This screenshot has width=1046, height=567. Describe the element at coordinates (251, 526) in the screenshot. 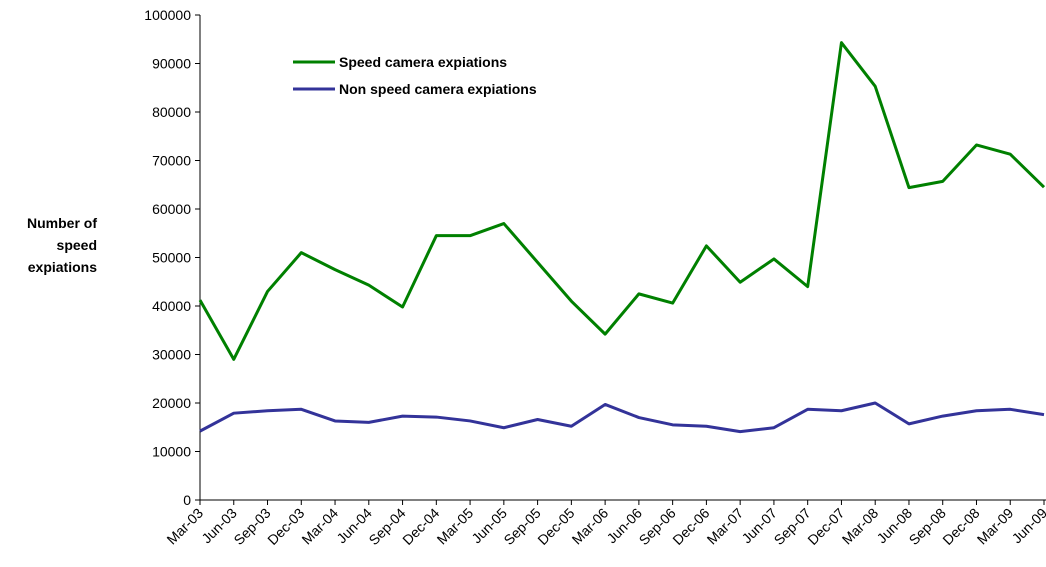

I see `x-tick-label: Sep-03` at that location.